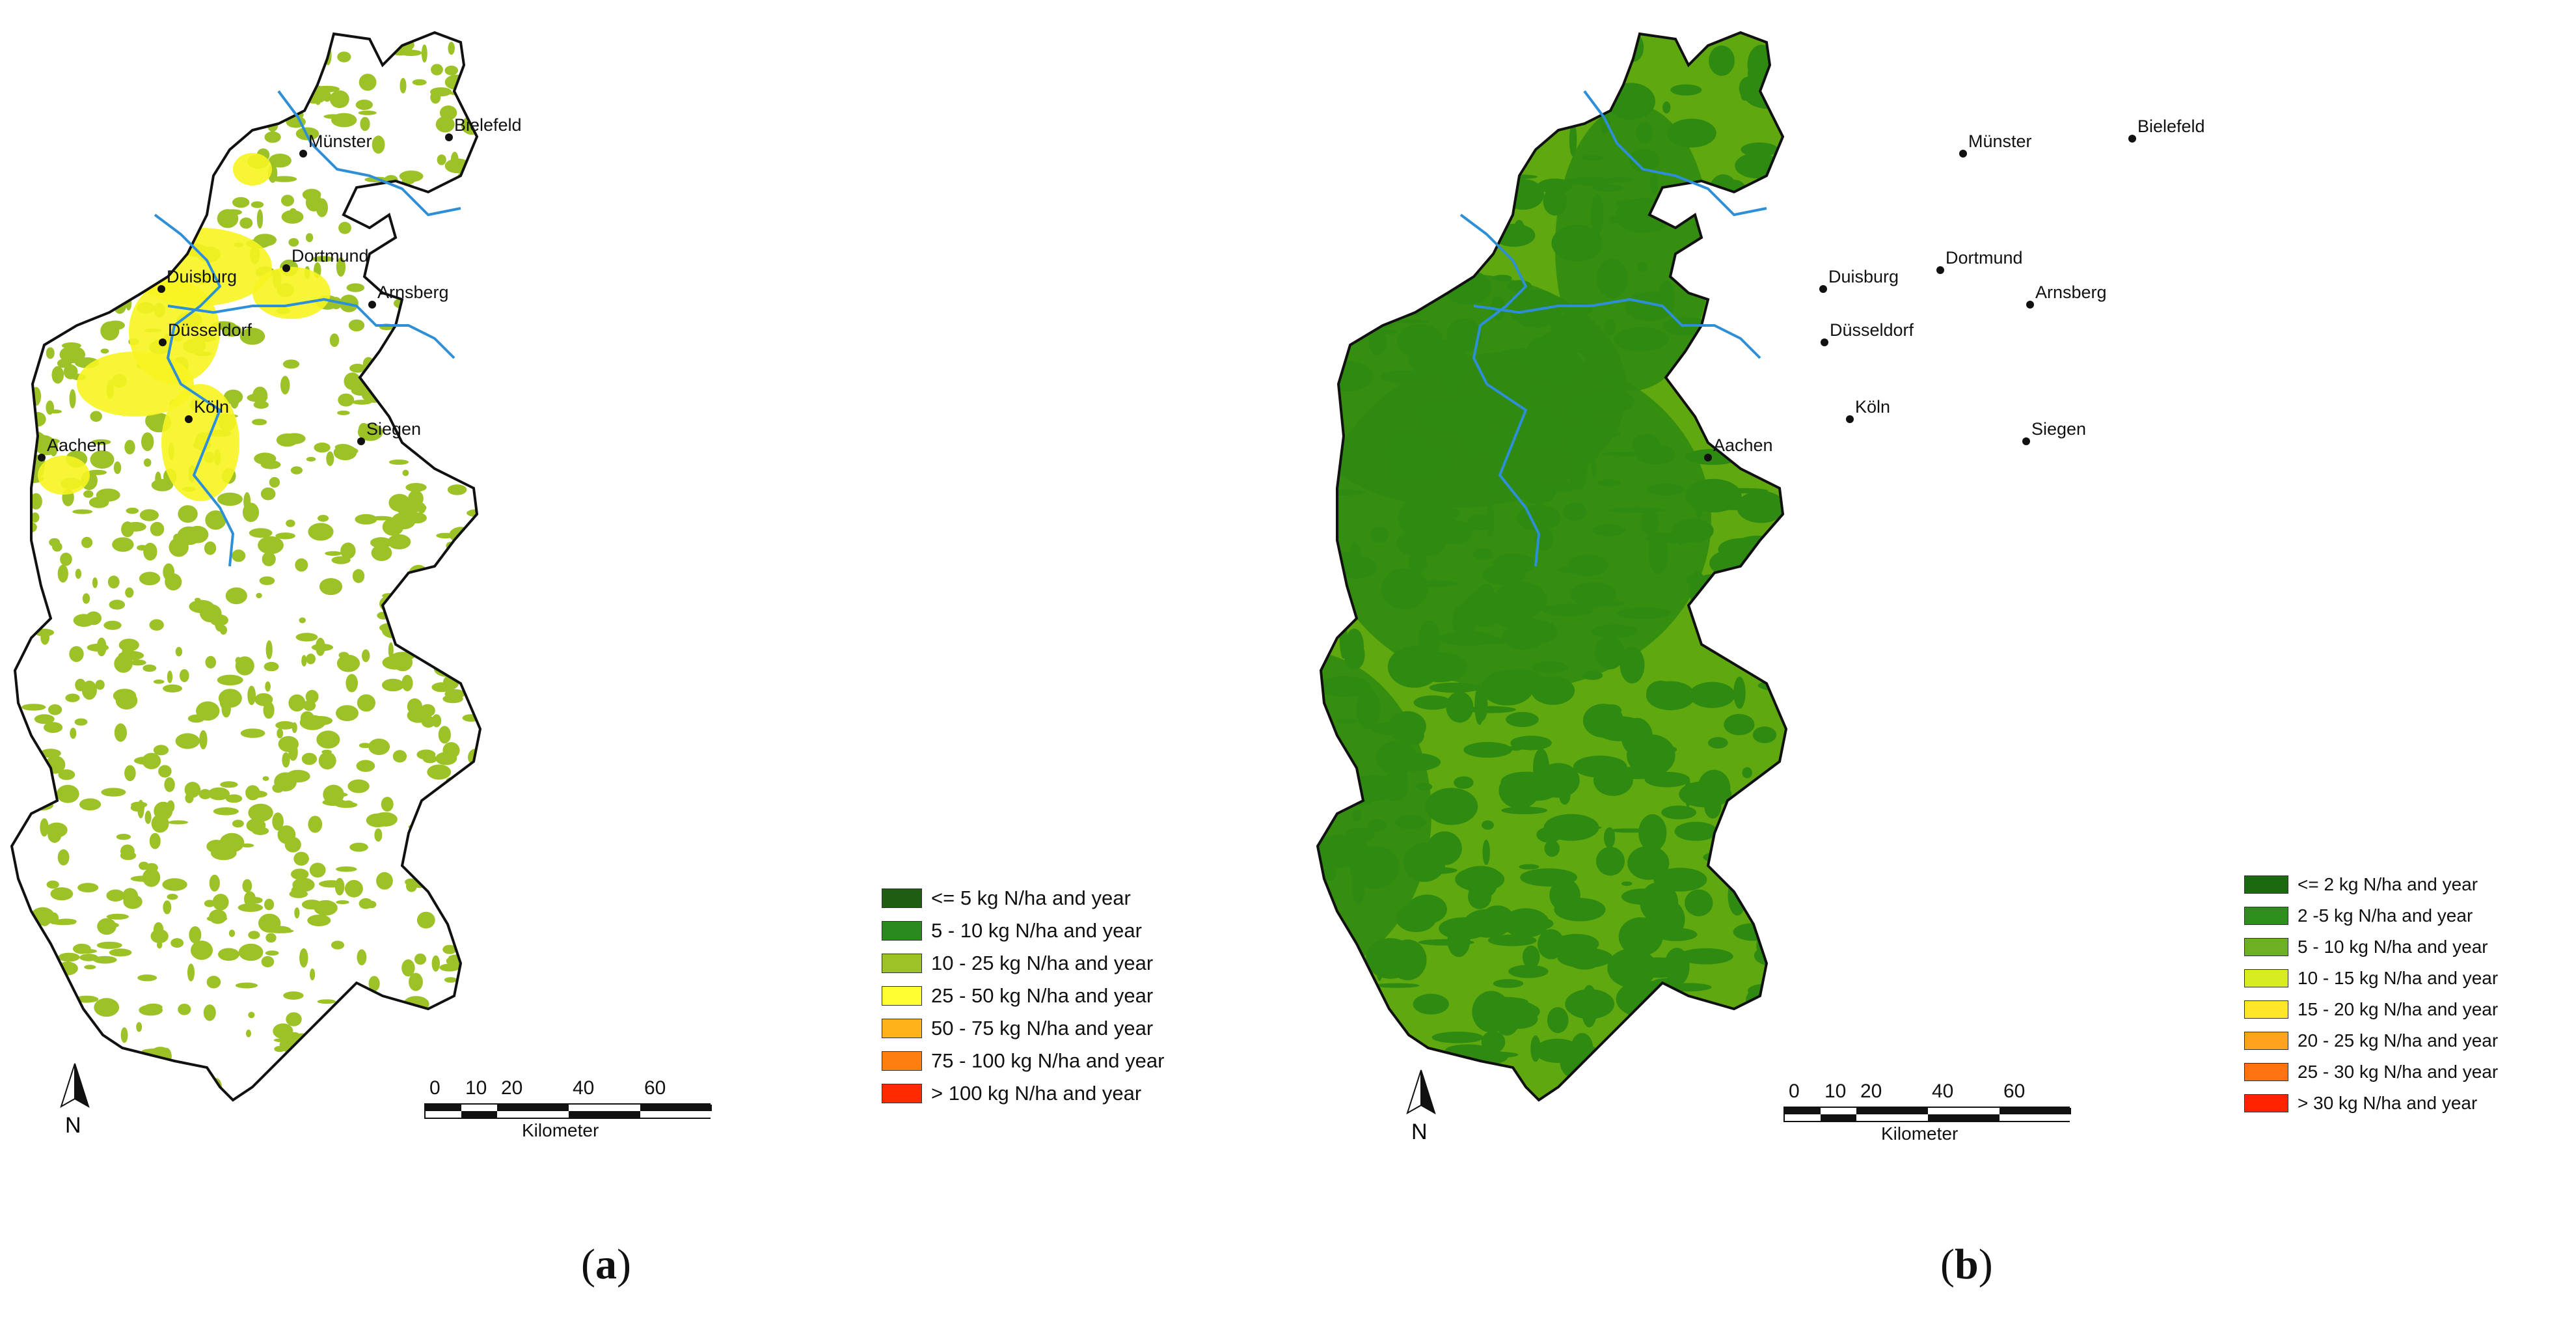  What do you see at coordinates (484, 128) in the screenshot?
I see `city-marker: Bielefeld` at bounding box center [484, 128].